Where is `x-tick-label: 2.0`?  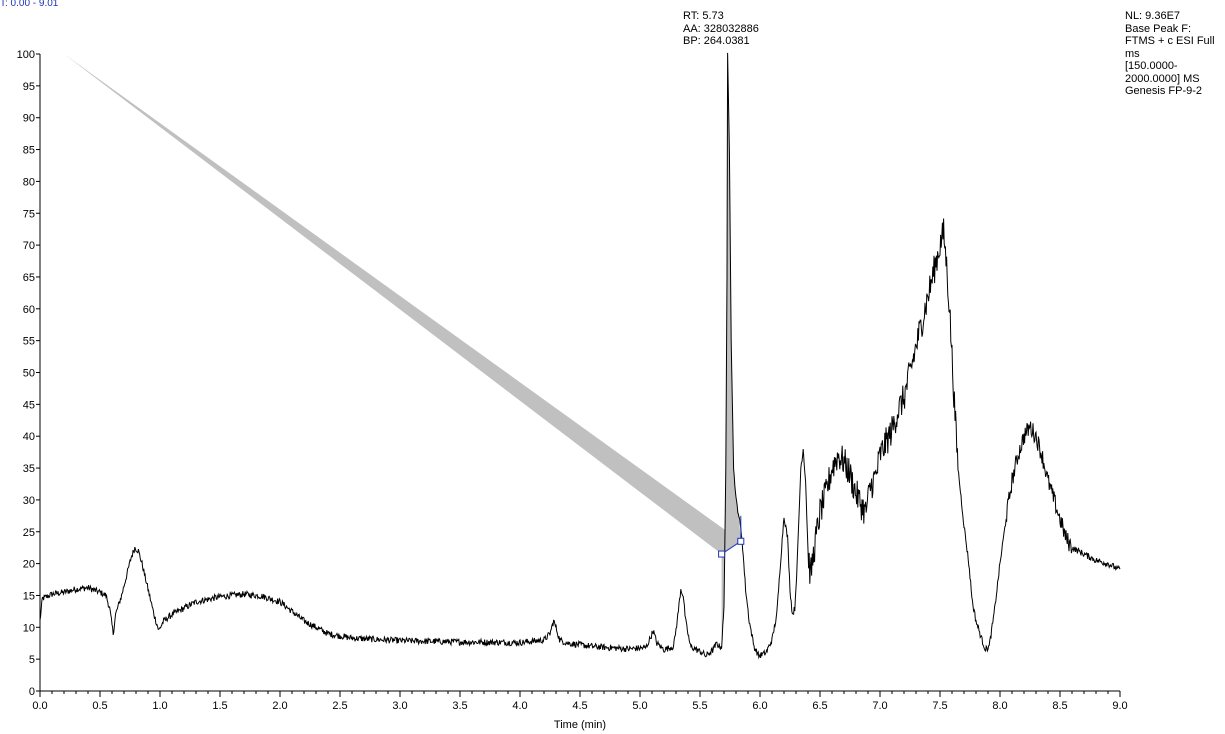
x-tick-label: 2.0 is located at coordinates (279, 706).